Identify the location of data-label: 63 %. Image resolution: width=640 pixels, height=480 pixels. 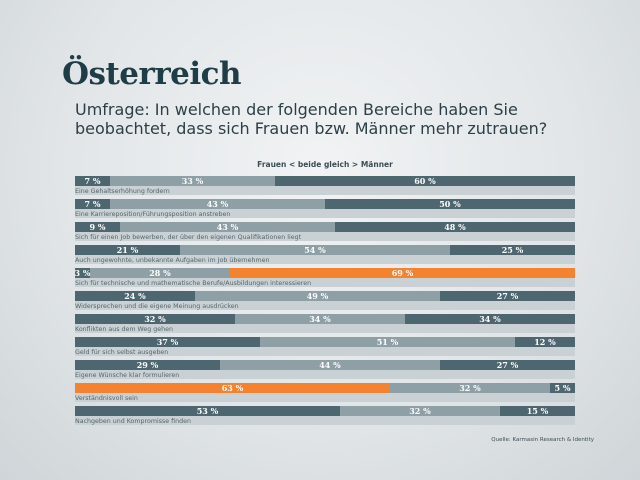
(233, 388).